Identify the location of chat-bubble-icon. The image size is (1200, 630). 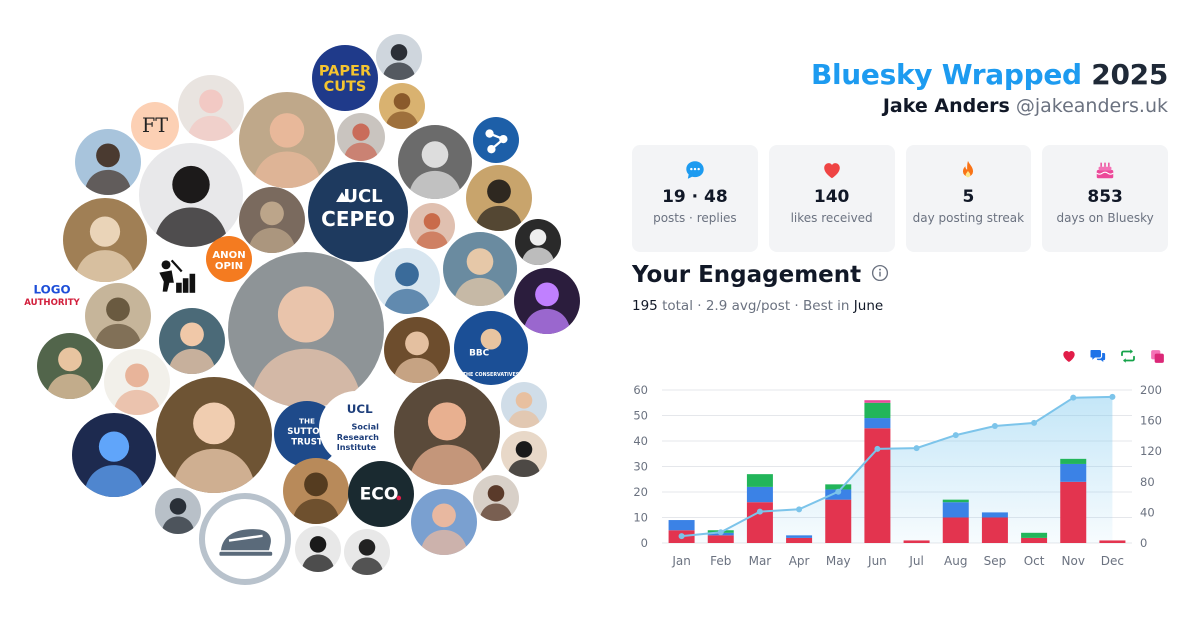
(695, 170).